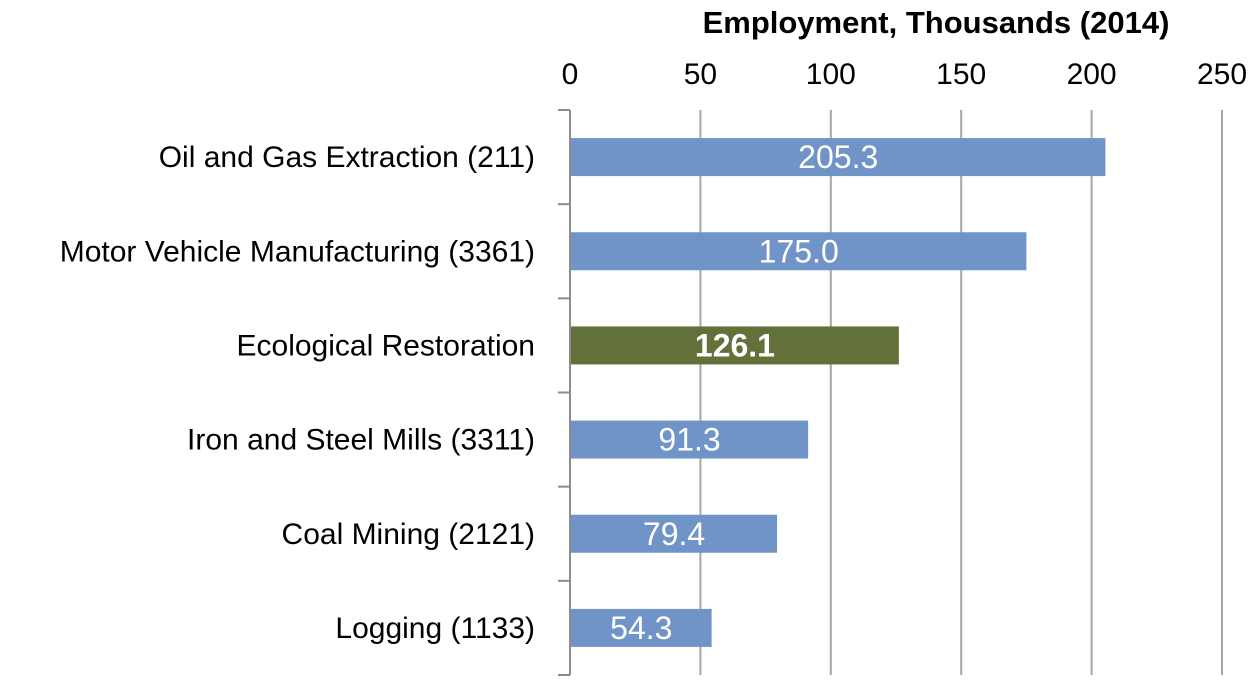 The image size is (1253, 680). I want to click on data-label: 91.3, so click(689, 440).